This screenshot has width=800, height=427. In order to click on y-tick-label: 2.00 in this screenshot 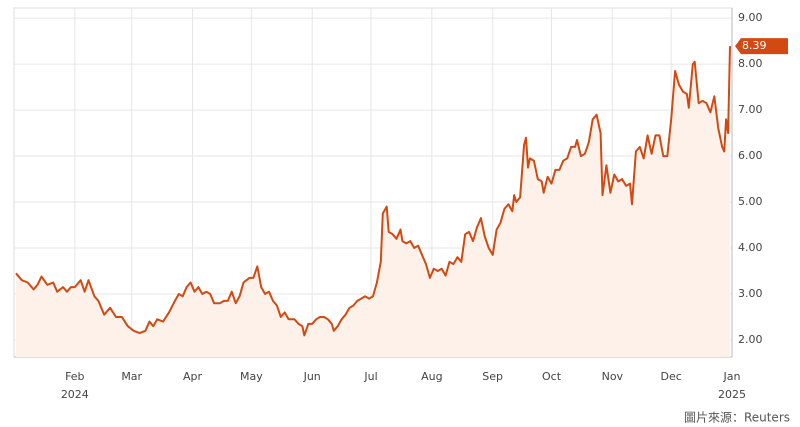, I will do `click(750, 339)`.